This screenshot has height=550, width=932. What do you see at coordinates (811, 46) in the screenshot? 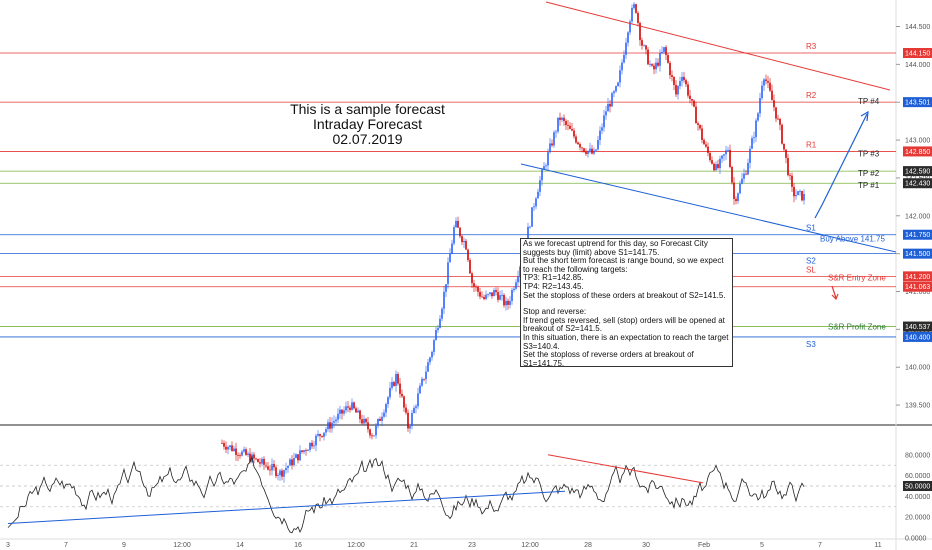
I see `level-label-r3: R3` at bounding box center [811, 46].